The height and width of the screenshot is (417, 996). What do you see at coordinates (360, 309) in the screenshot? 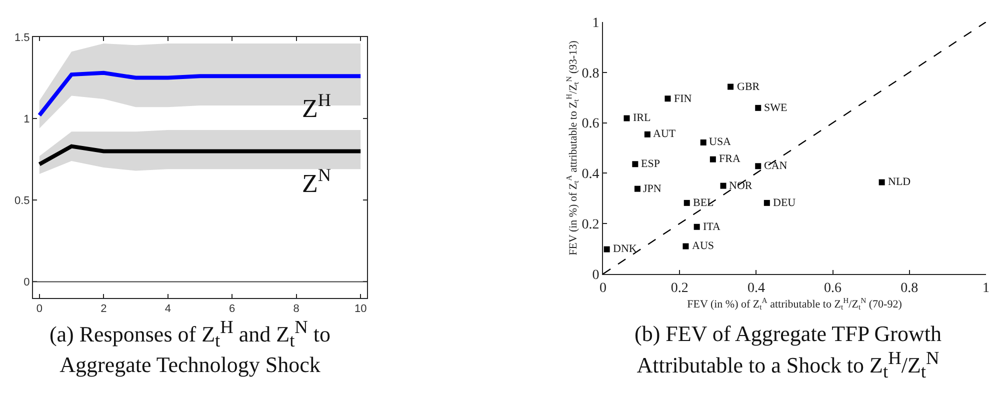
I see `x-tick-label: 10` at bounding box center [360, 309].